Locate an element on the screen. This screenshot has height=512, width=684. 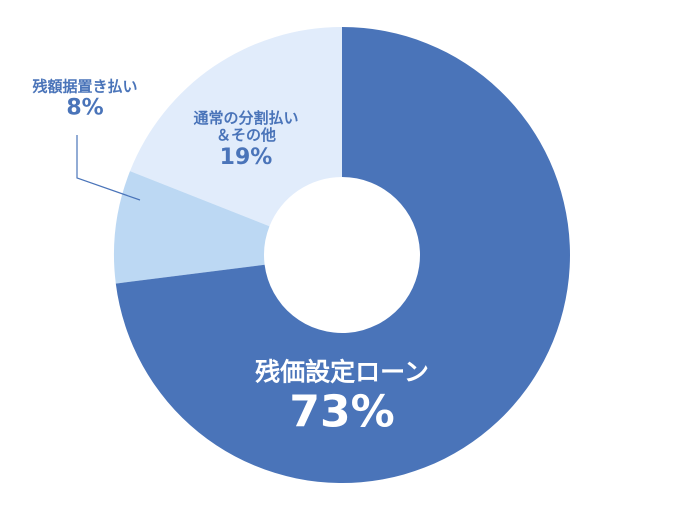
value-label: 8% is located at coordinates (85, 108).